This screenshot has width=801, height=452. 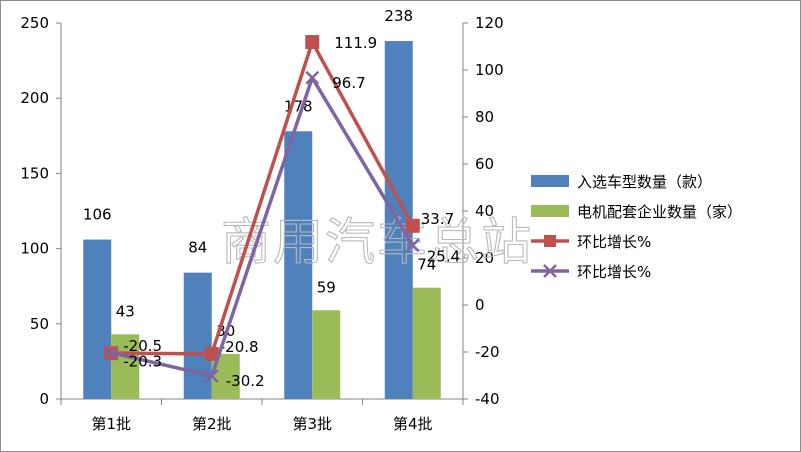 What do you see at coordinates (212, 424) in the screenshot?
I see `x-category-label: 第2批` at bounding box center [212, 424].